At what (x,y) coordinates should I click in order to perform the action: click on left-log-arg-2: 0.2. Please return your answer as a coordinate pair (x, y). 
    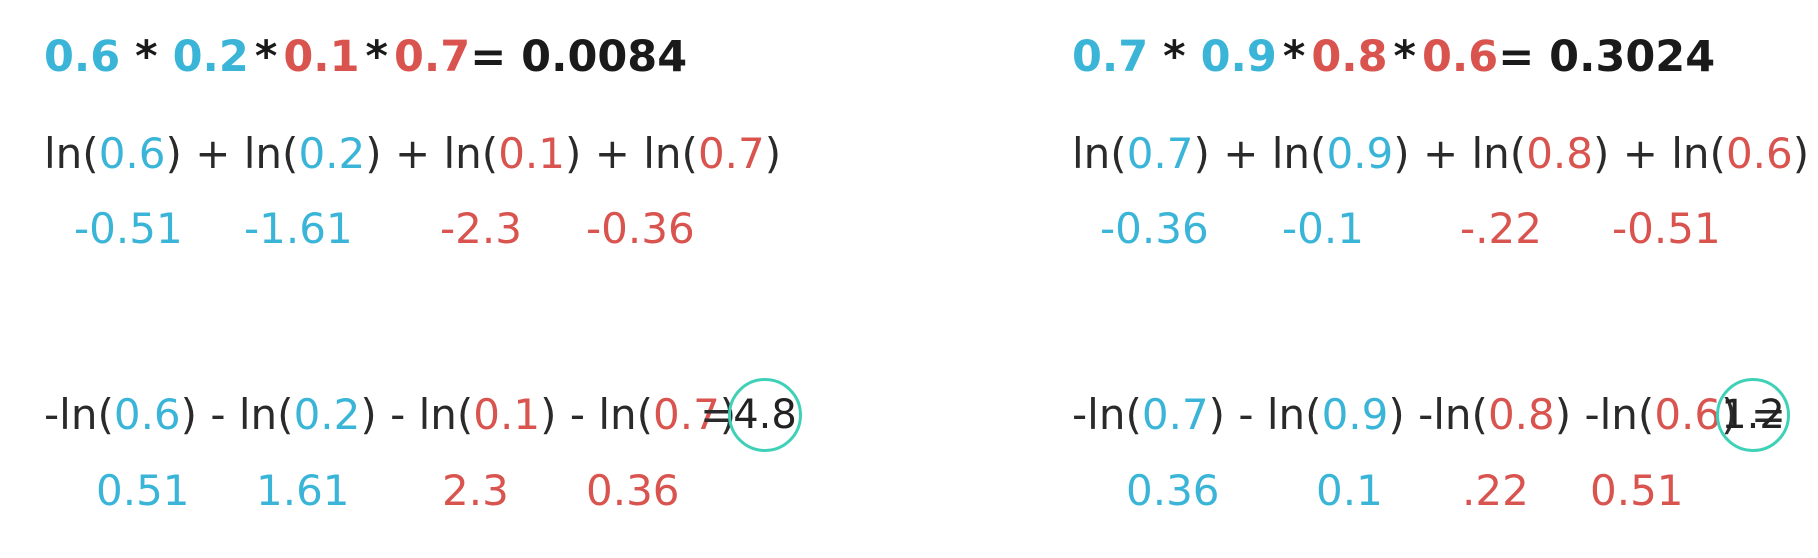
    Looking at the image, I should click on (332, 153).